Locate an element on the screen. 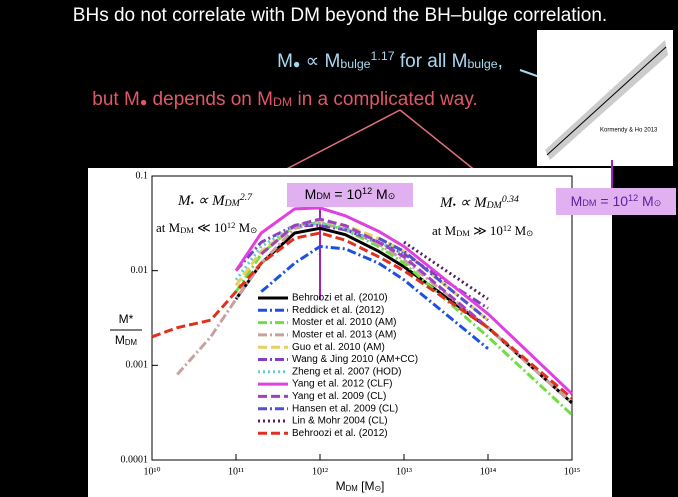 The height and width of the screenshot is (497, 678). text-part: ● is located at coordinates (296, 64).